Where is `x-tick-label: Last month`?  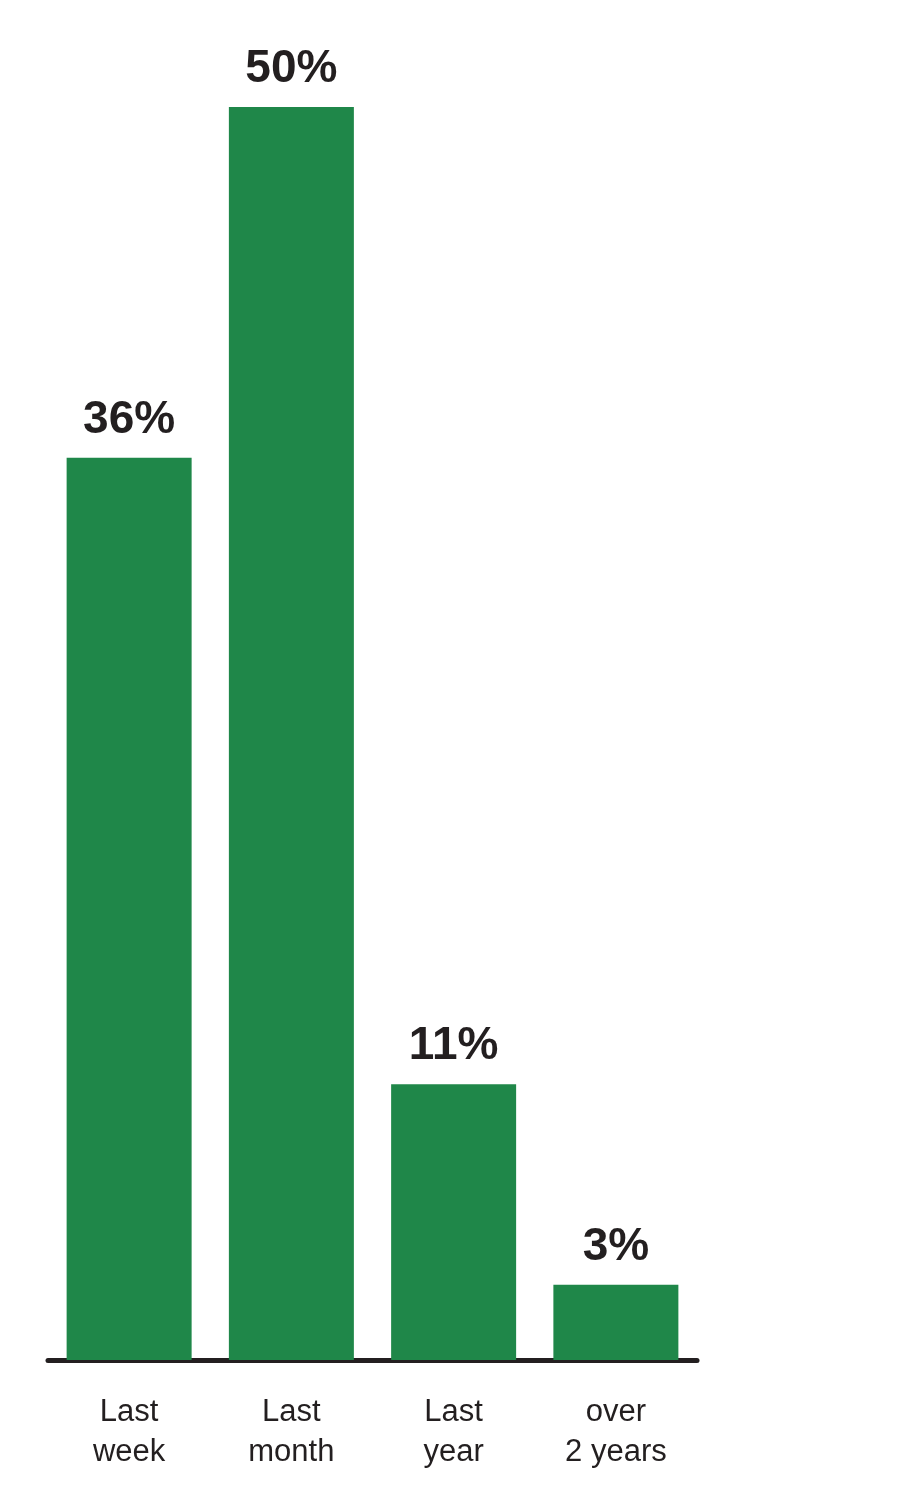 x-tick-label: Last month is located at coordinates (291, 1430).